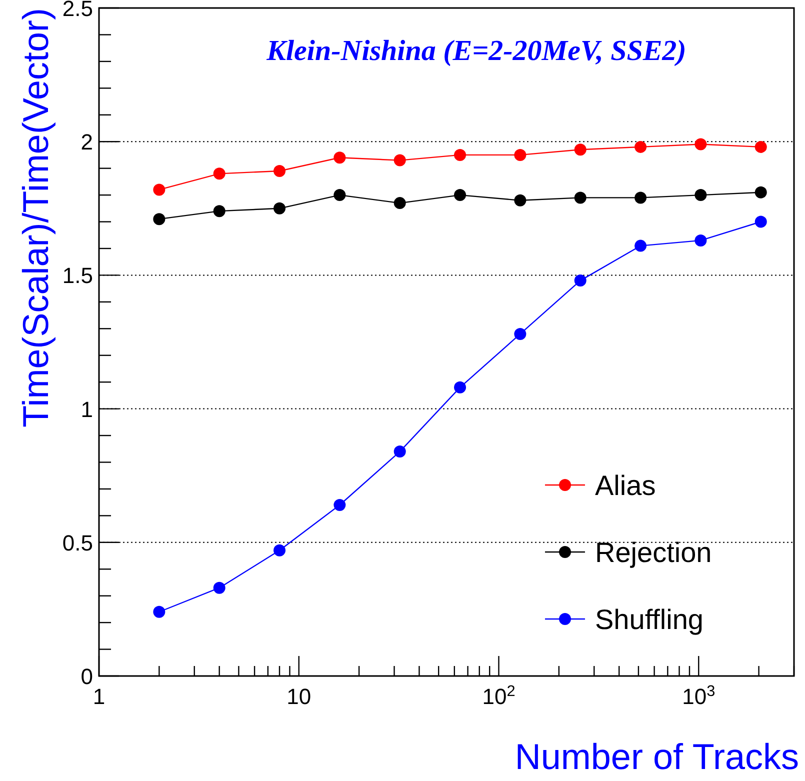 This screenshot has height=781, width=805. What do you see at coordinates (299, 696) in the screenshot?
I see `x-tick-label: 10` at bounding box center [299, 696].